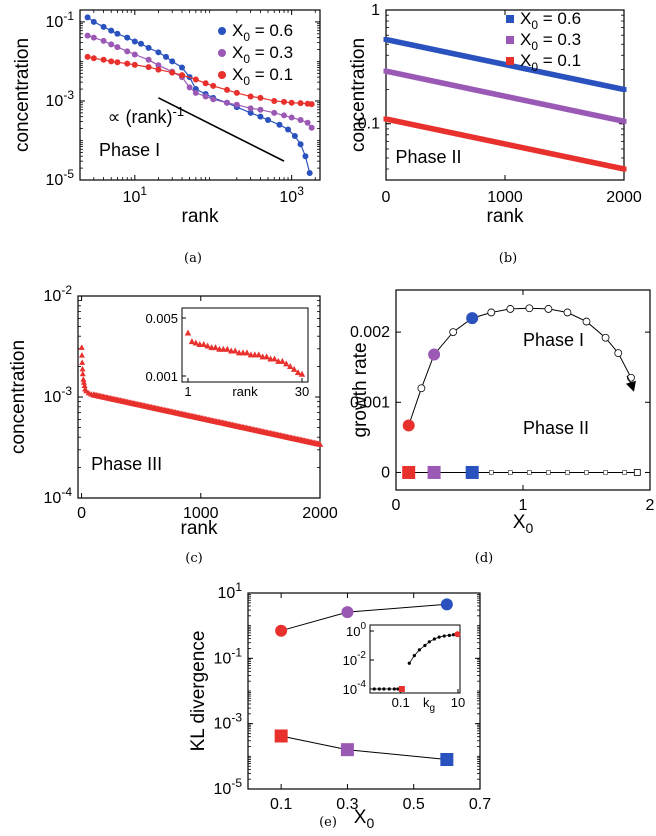 This screenshot has height=836, width=656. Describe the element at coordinates (347, 804) in the screenshot. I see `e-xtick-label: 0.3` at that location.